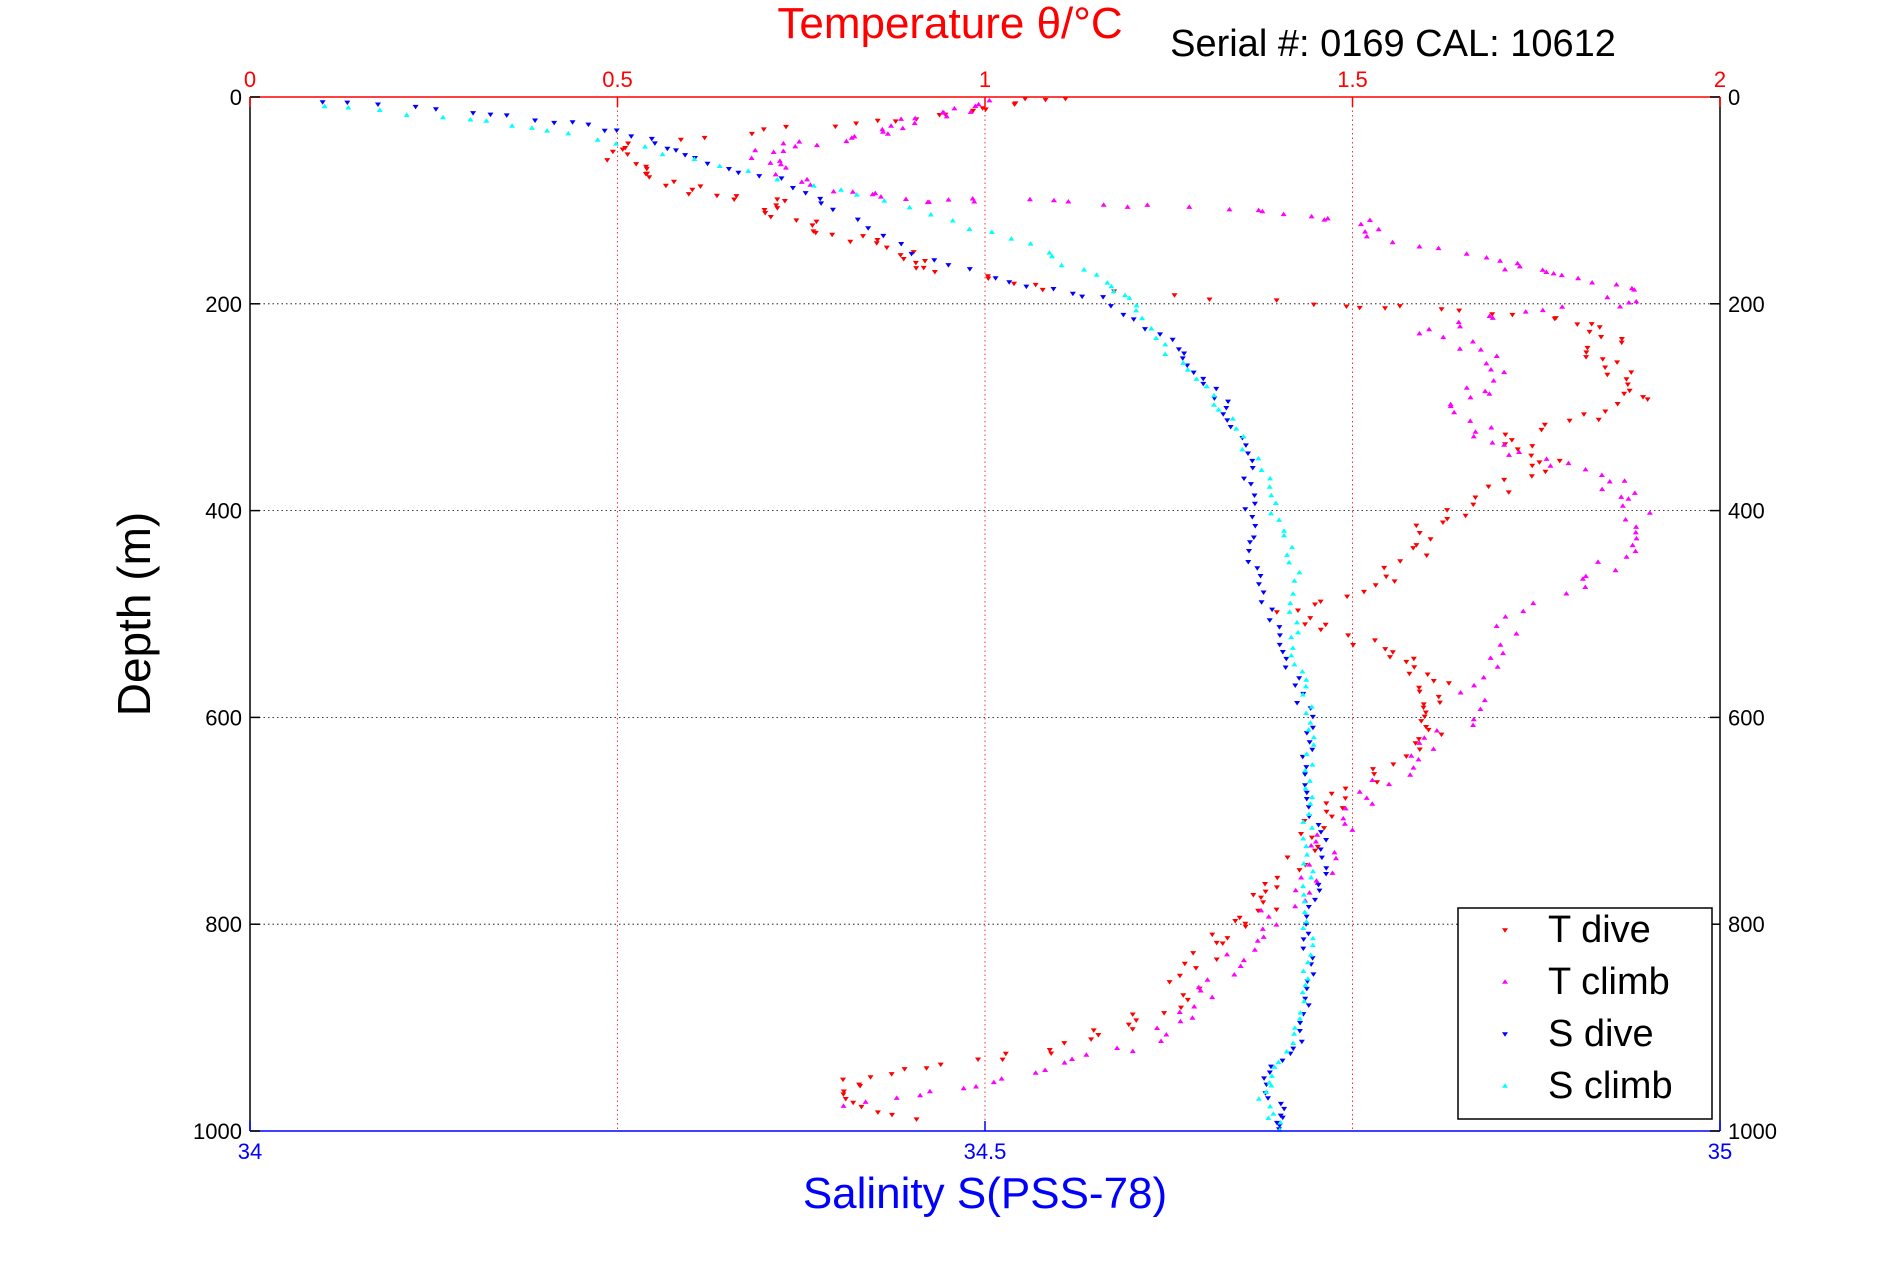 Image resolution: width=1891 pixels, height=1262 pixels. What do you see at coordinates (1752, 1131) in the screenshot?
I see `y-tick-label-right: 1000` at bounding box center [1752, 1131].